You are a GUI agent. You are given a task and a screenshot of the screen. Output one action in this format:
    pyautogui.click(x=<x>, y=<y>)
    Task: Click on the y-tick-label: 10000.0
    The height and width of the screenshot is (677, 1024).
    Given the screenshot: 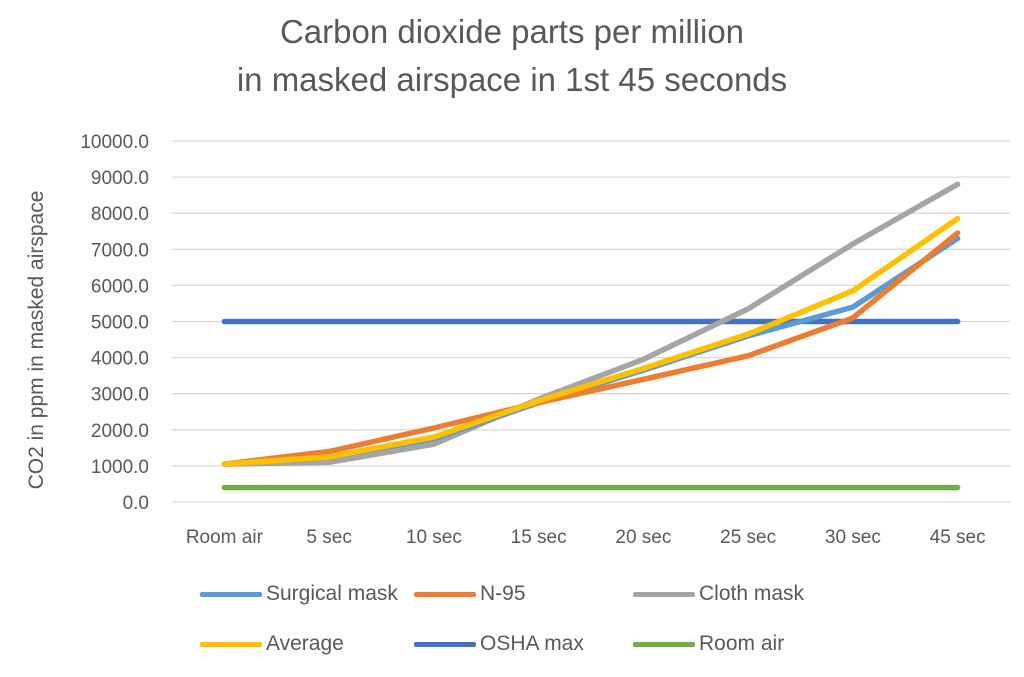 What is the action you would take?
    pyautogui.click(x=114, y=142)
    